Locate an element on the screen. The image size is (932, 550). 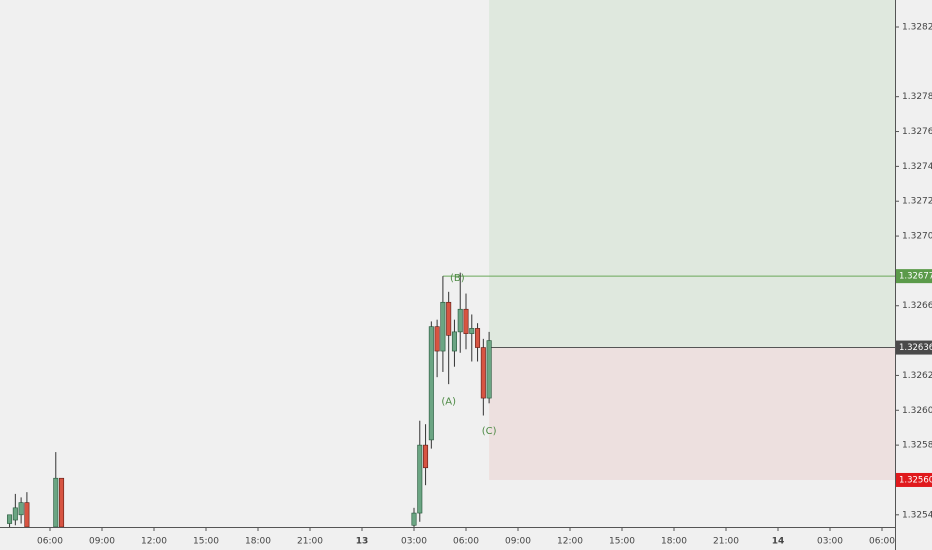
y-tick-label: 1.32700 is located at coordinates (917, 237).